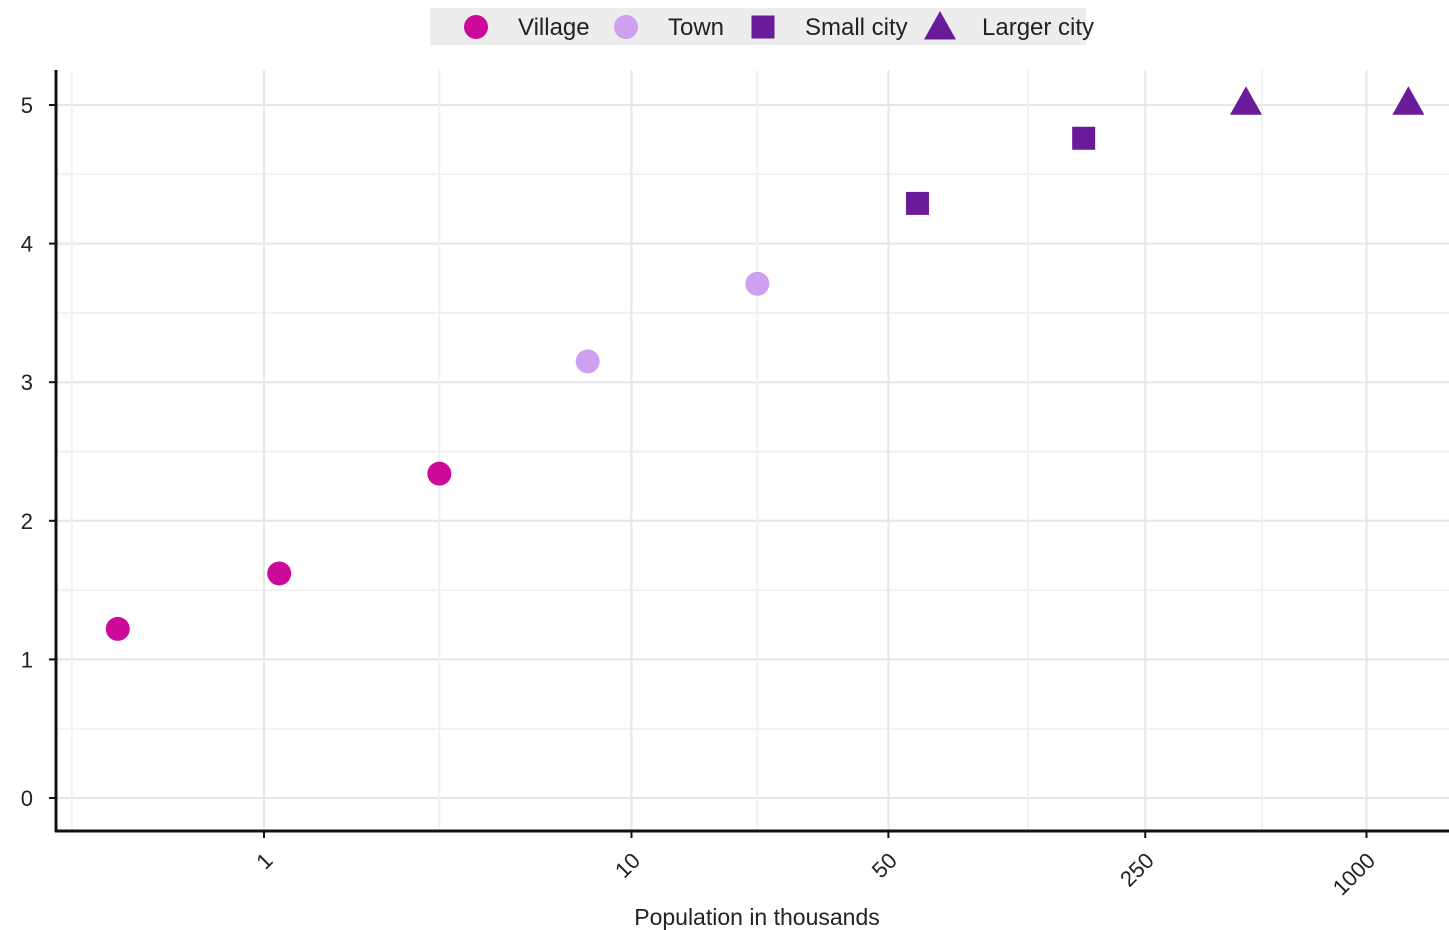  I want to click on legend-marker-village, so click(476, 27).